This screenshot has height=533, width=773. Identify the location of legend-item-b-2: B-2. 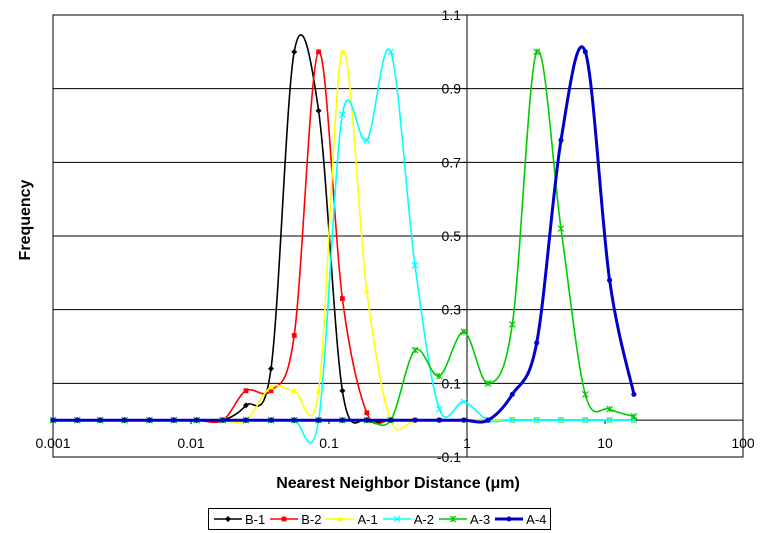
(295, 519).